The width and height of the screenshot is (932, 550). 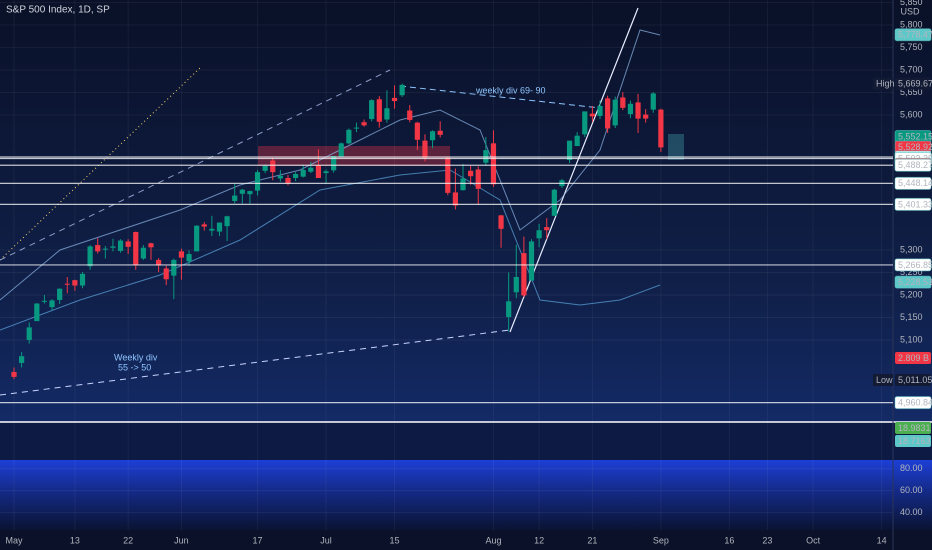 I want to click on price-badge-label: 5,228.53, so click(x=915, y=282).